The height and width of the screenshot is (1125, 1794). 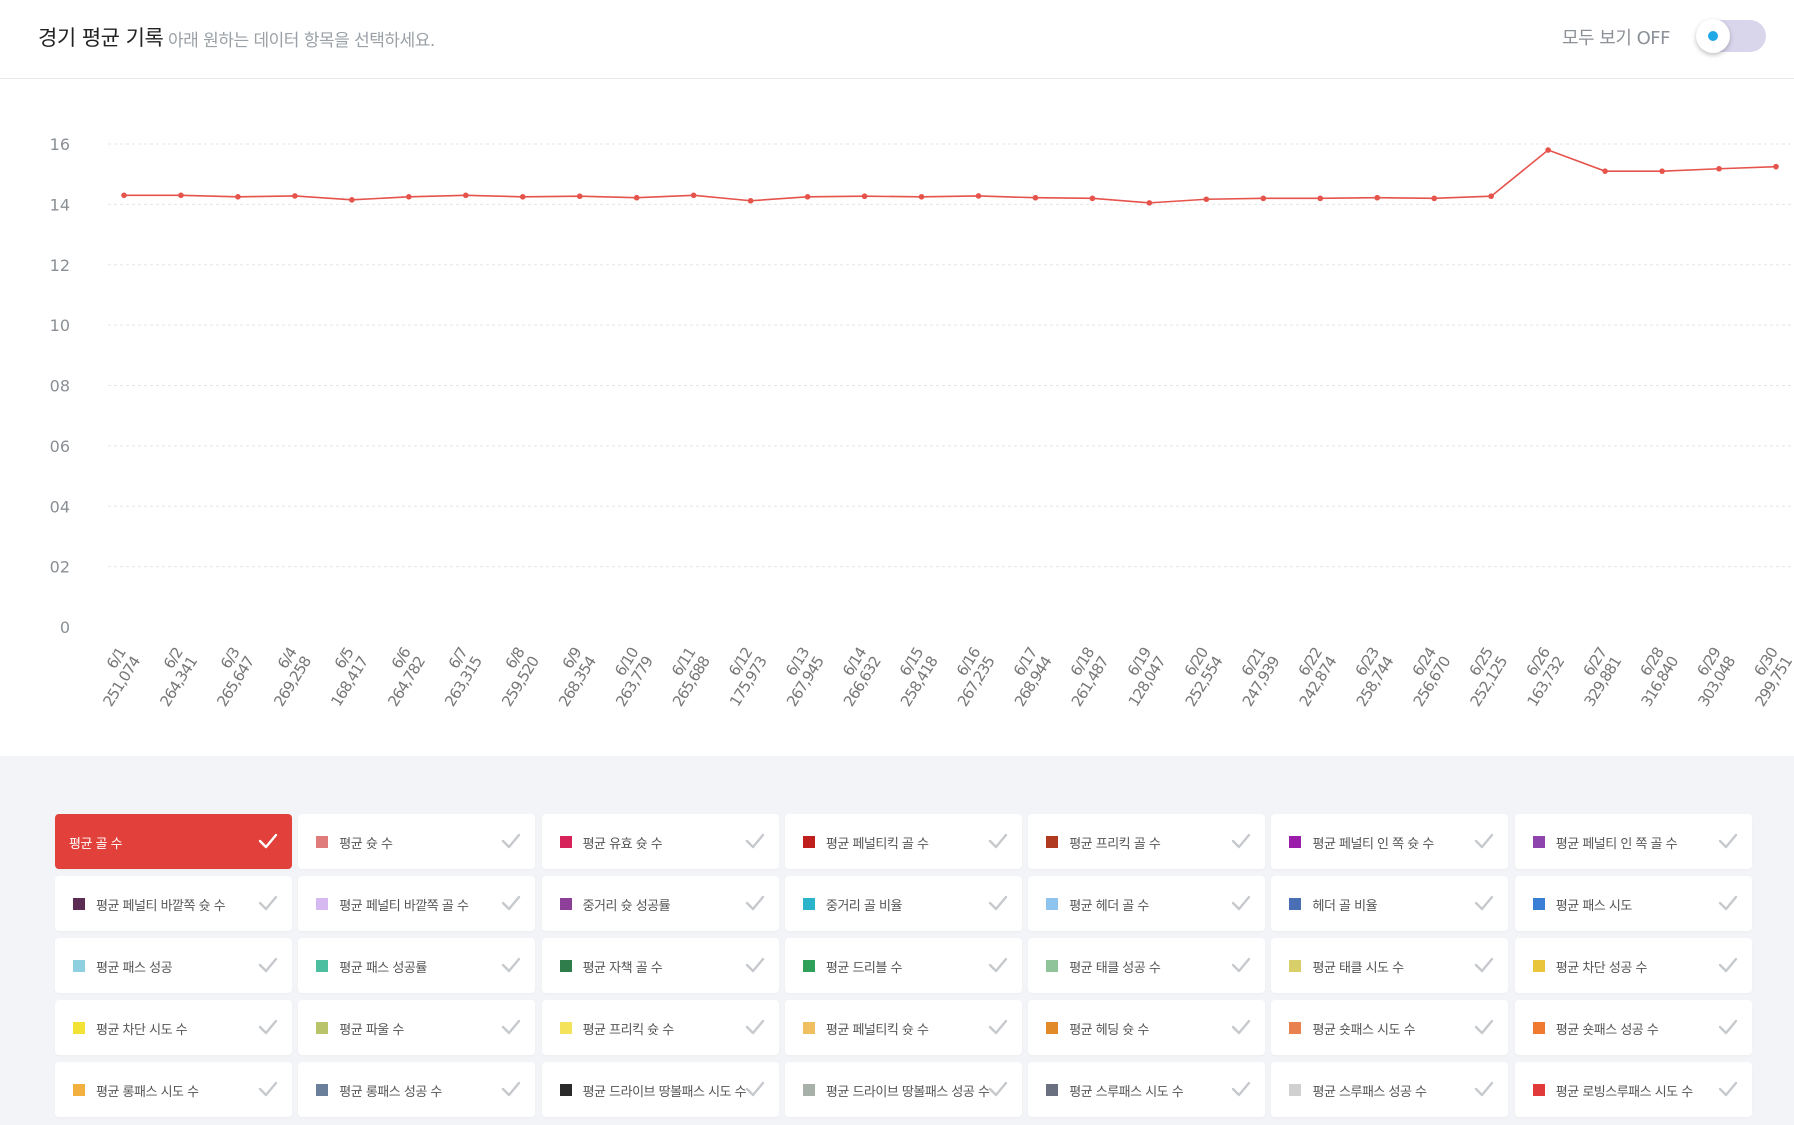 What do you see at coordinates (173, 841) in the screenshot?
I see `legend-item: 평균 골 수` at bounding box center [173, 841].